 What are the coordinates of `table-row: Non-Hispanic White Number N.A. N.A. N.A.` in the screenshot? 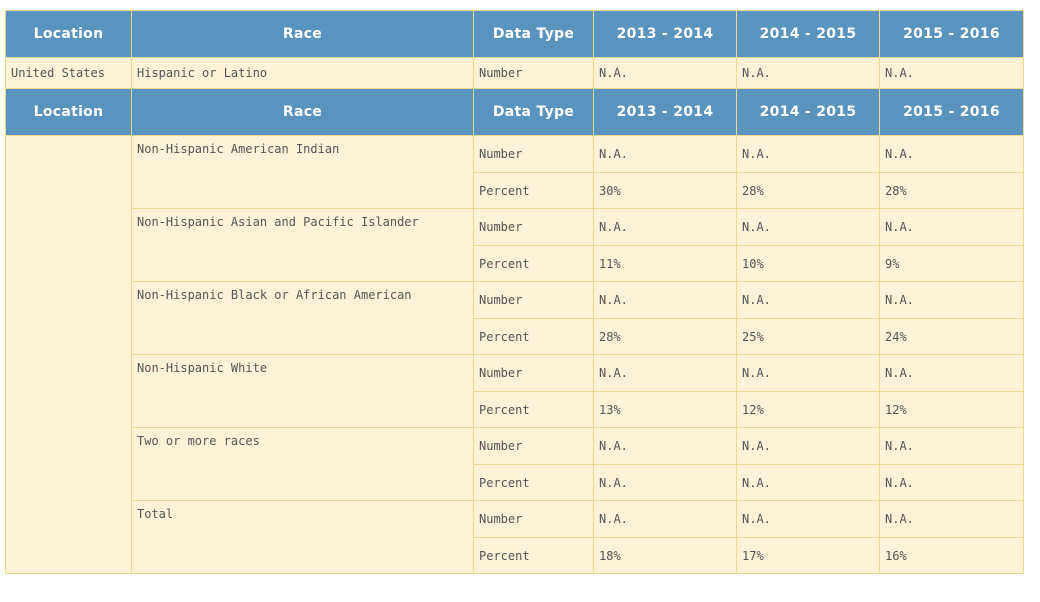 It's located at (515, 391).